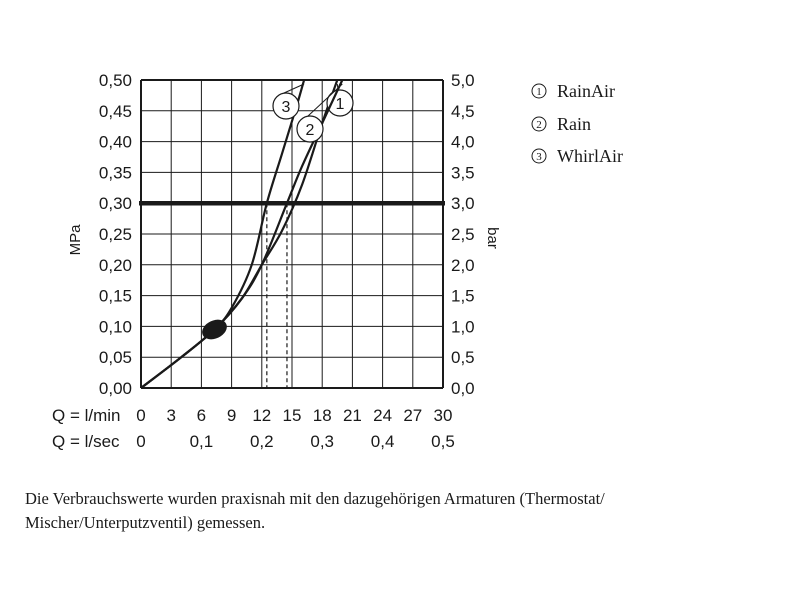  Describe the element at coordinates (115, 296) in the screenshot. I see `y-left-tick-label: 0,15` at that location.